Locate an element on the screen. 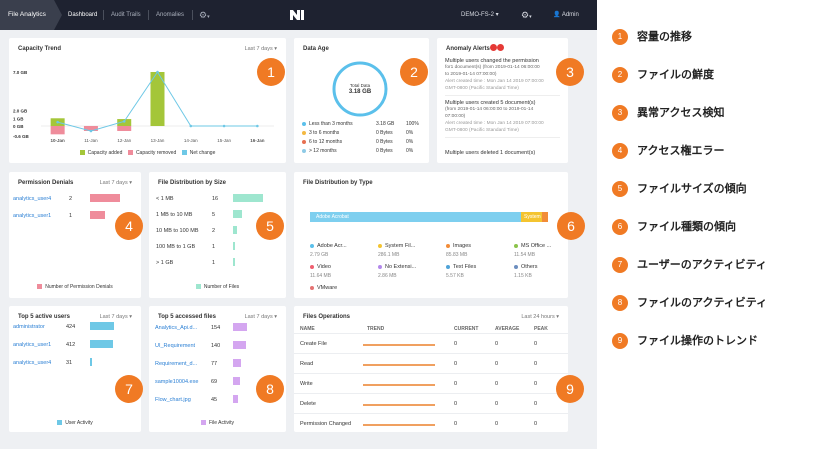  activity-bar is located at coordinates (101, 344).